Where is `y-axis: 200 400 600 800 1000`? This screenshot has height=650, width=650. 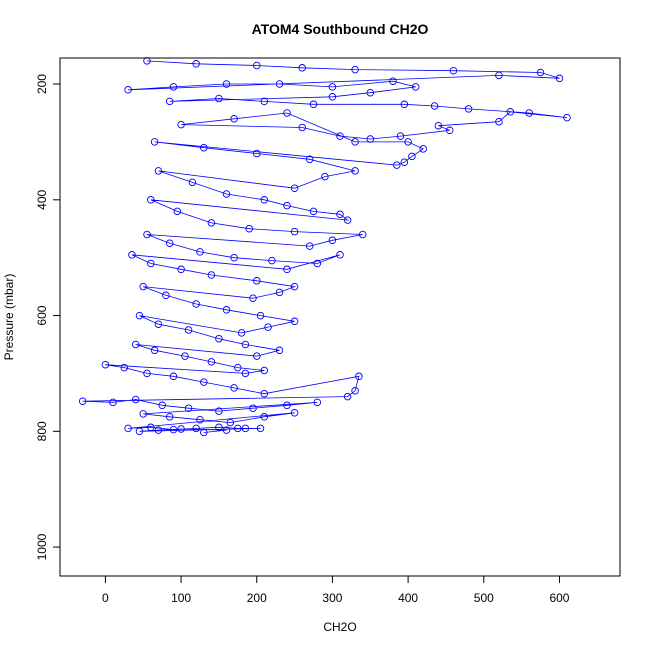
y-axis: 200 400 600 800 1000 is located at coordinates (48, 317).